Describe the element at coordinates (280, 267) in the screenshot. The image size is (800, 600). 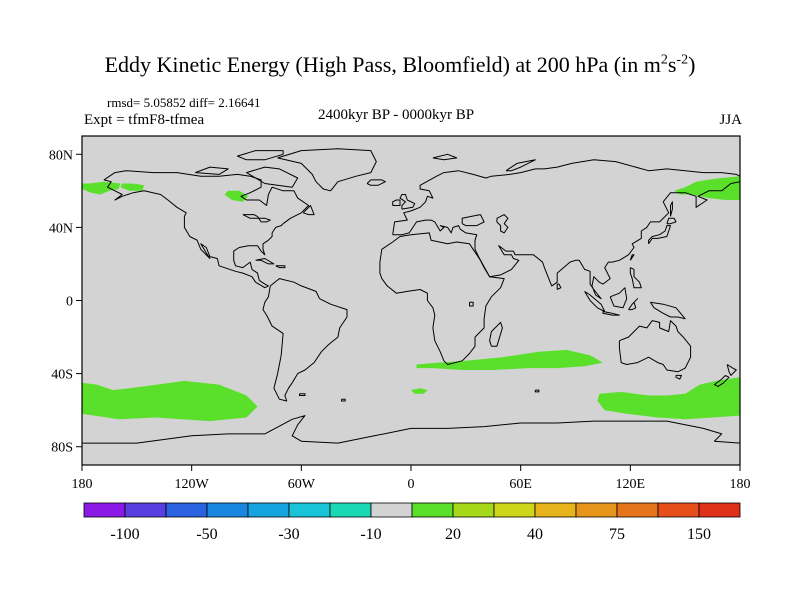
I see `coastline-hispaniola` at that location.